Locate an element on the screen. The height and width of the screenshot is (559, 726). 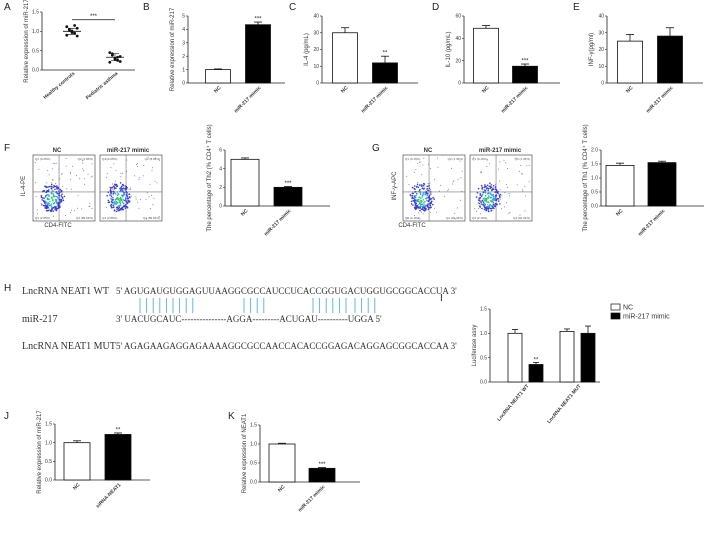
y-tick-label: 0.0 is located at coordinates (483, 383).